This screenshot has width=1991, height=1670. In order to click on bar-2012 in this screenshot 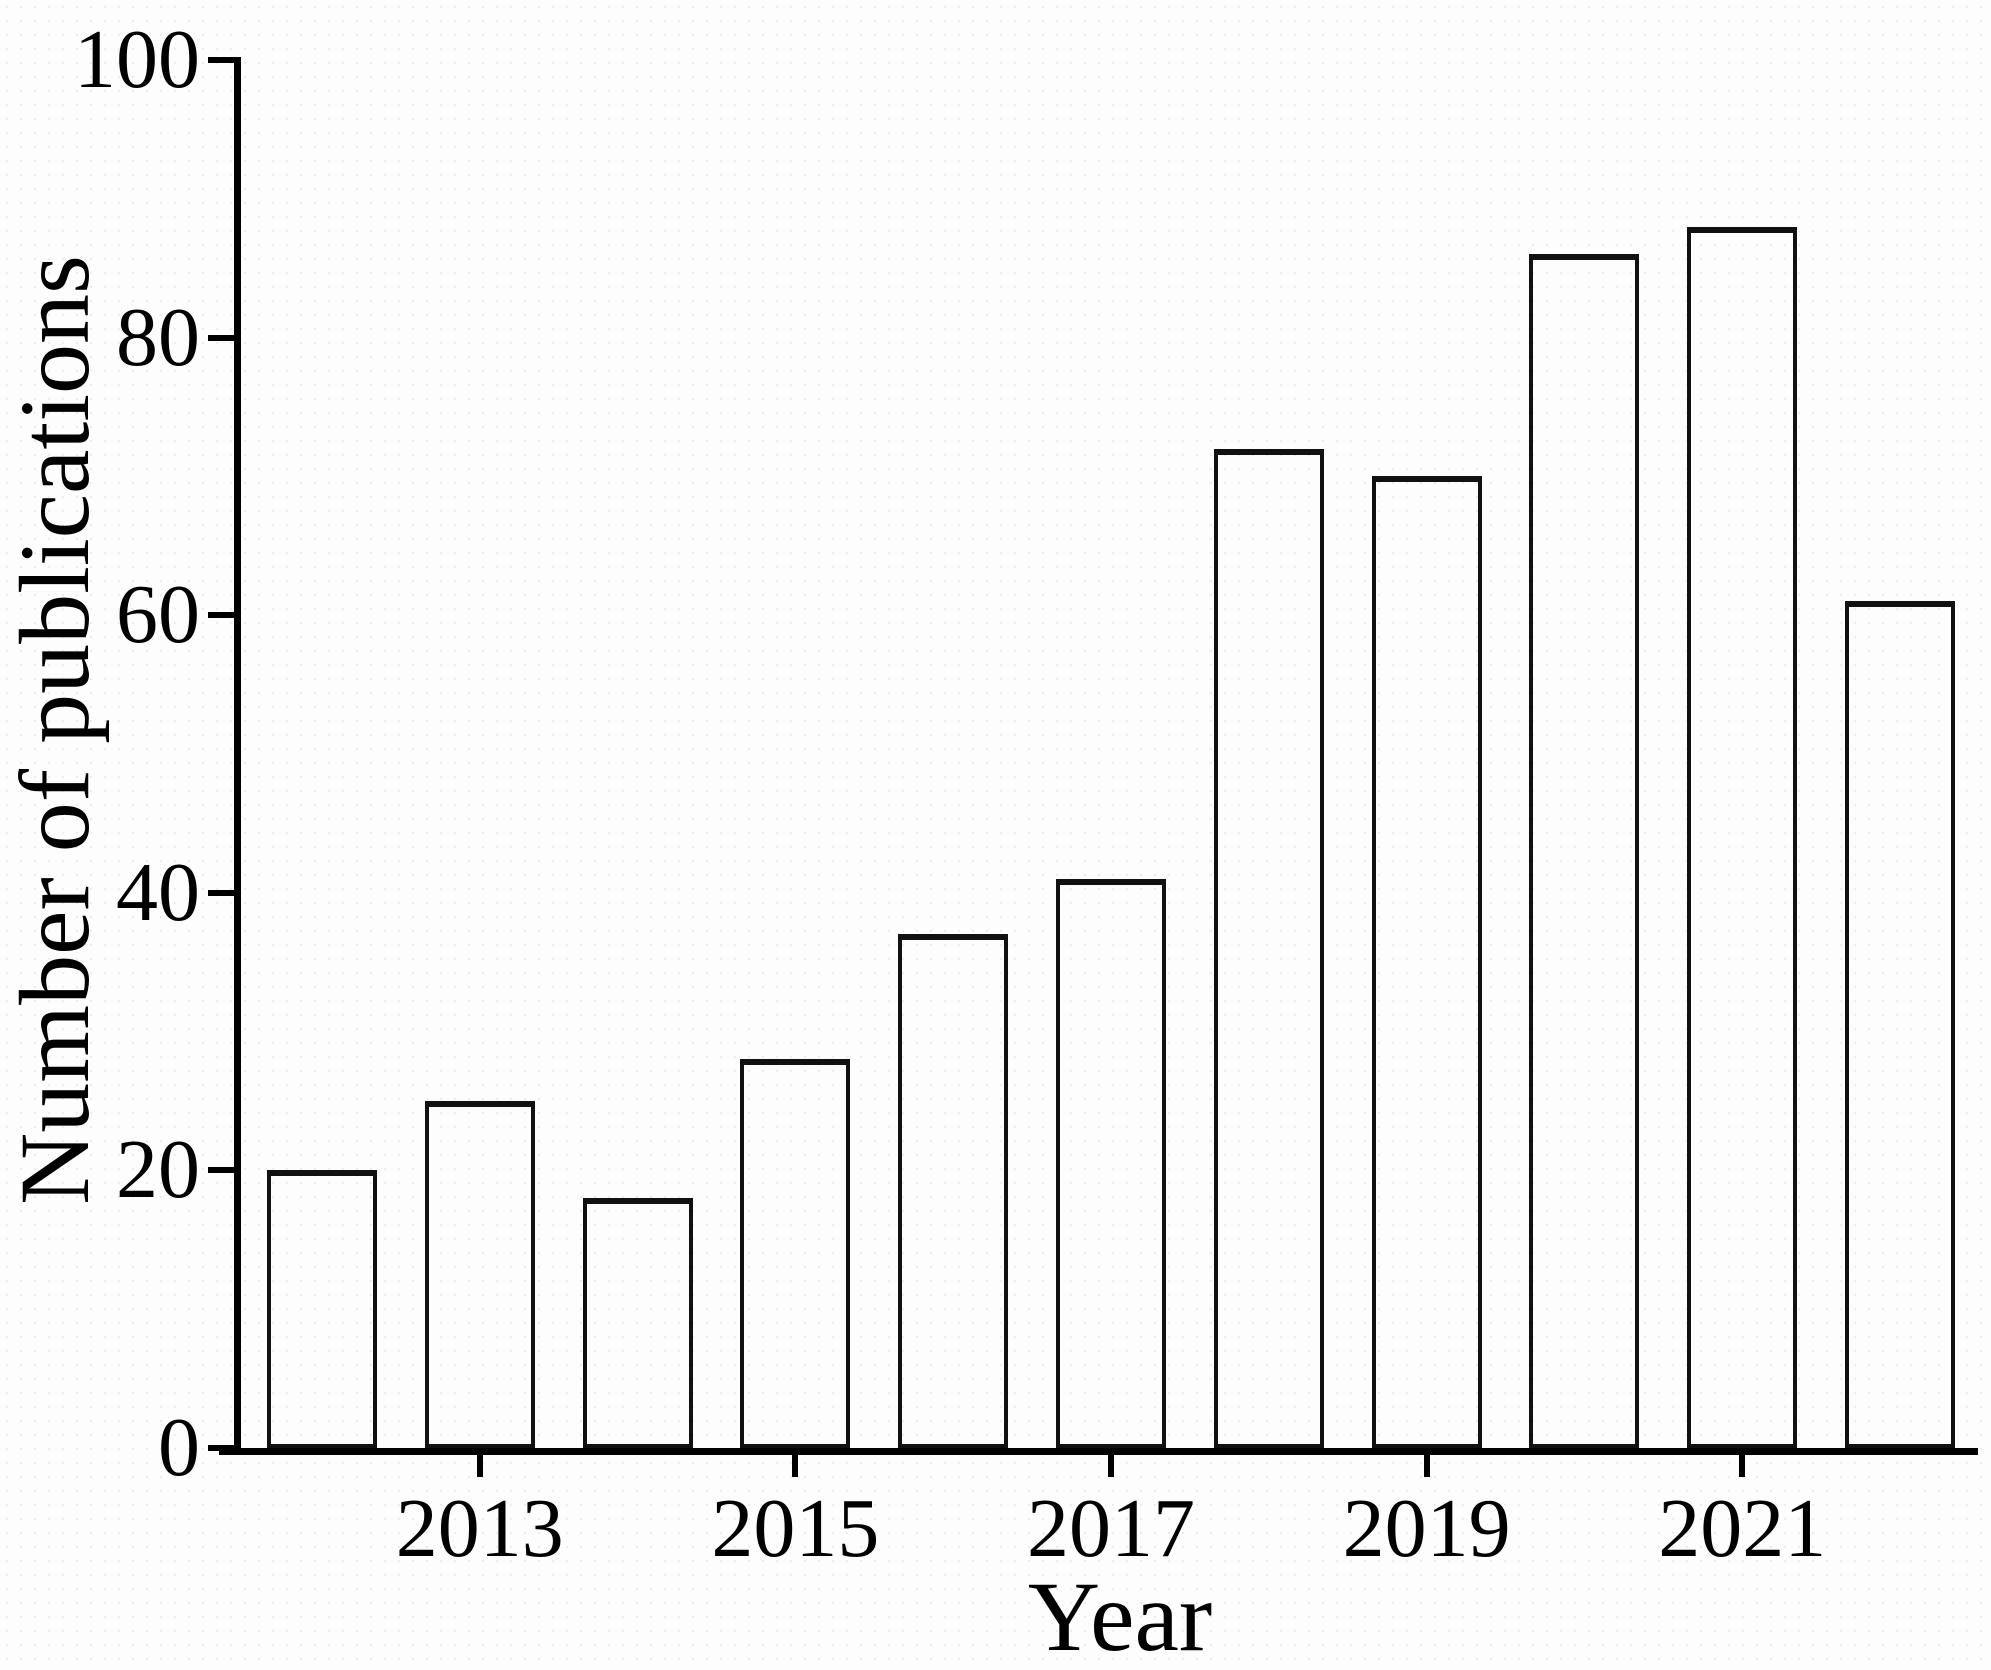, I will do `click(322, 1309)`.